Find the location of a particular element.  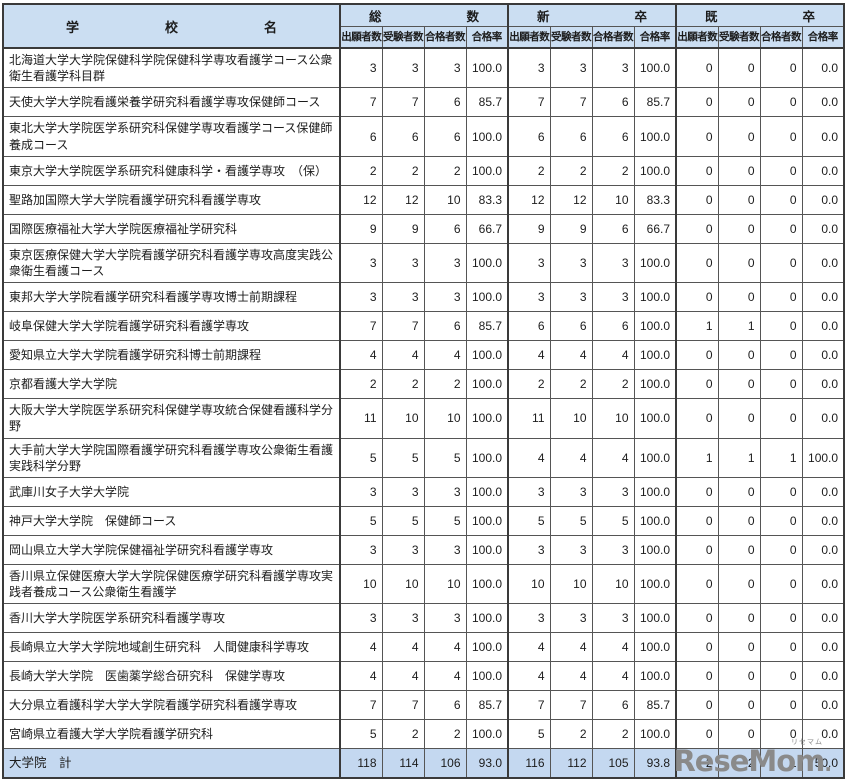

school-name-cell: 愛知県立大学大学院看護学研究科博士前期課程 is located at coordinates (171, 355).